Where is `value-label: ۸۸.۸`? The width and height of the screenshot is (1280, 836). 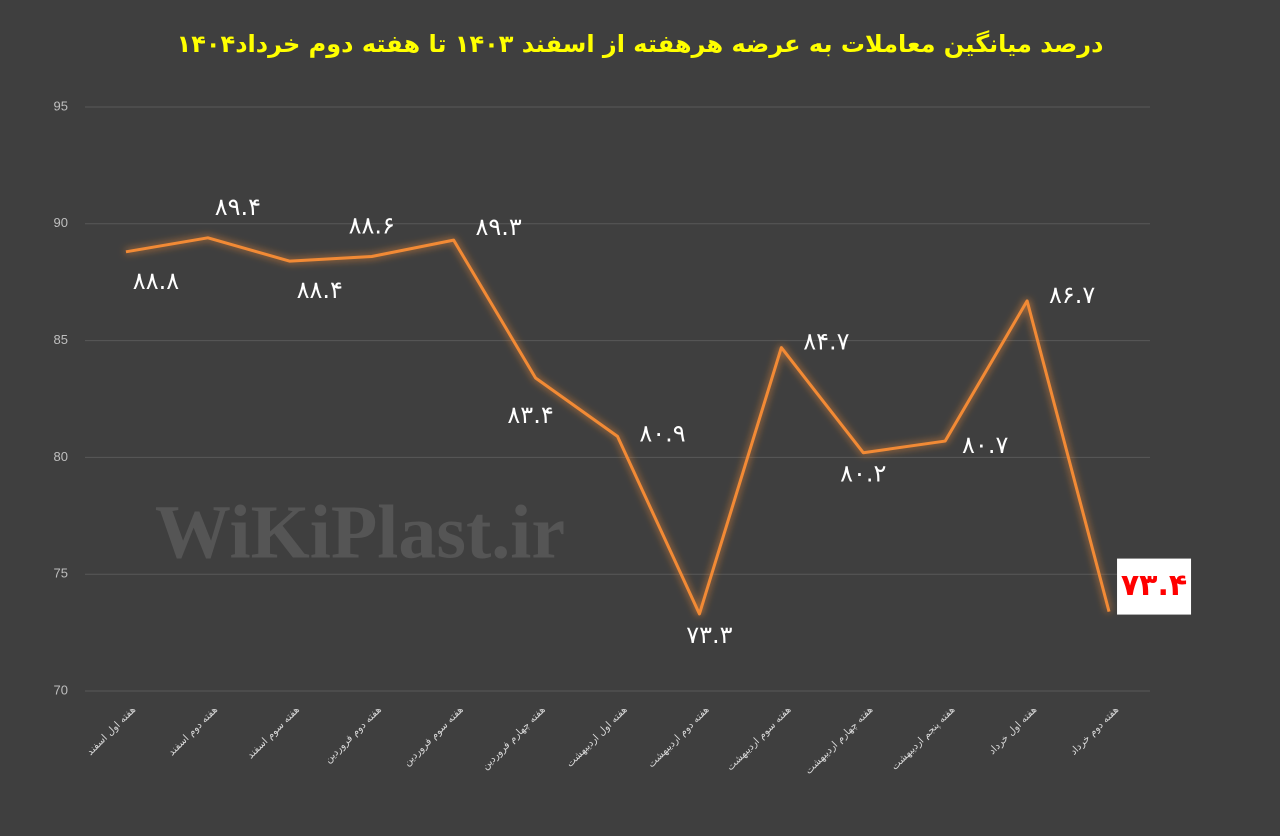
value-label: ۸۸.۸ is located at coordinates (156, 281).